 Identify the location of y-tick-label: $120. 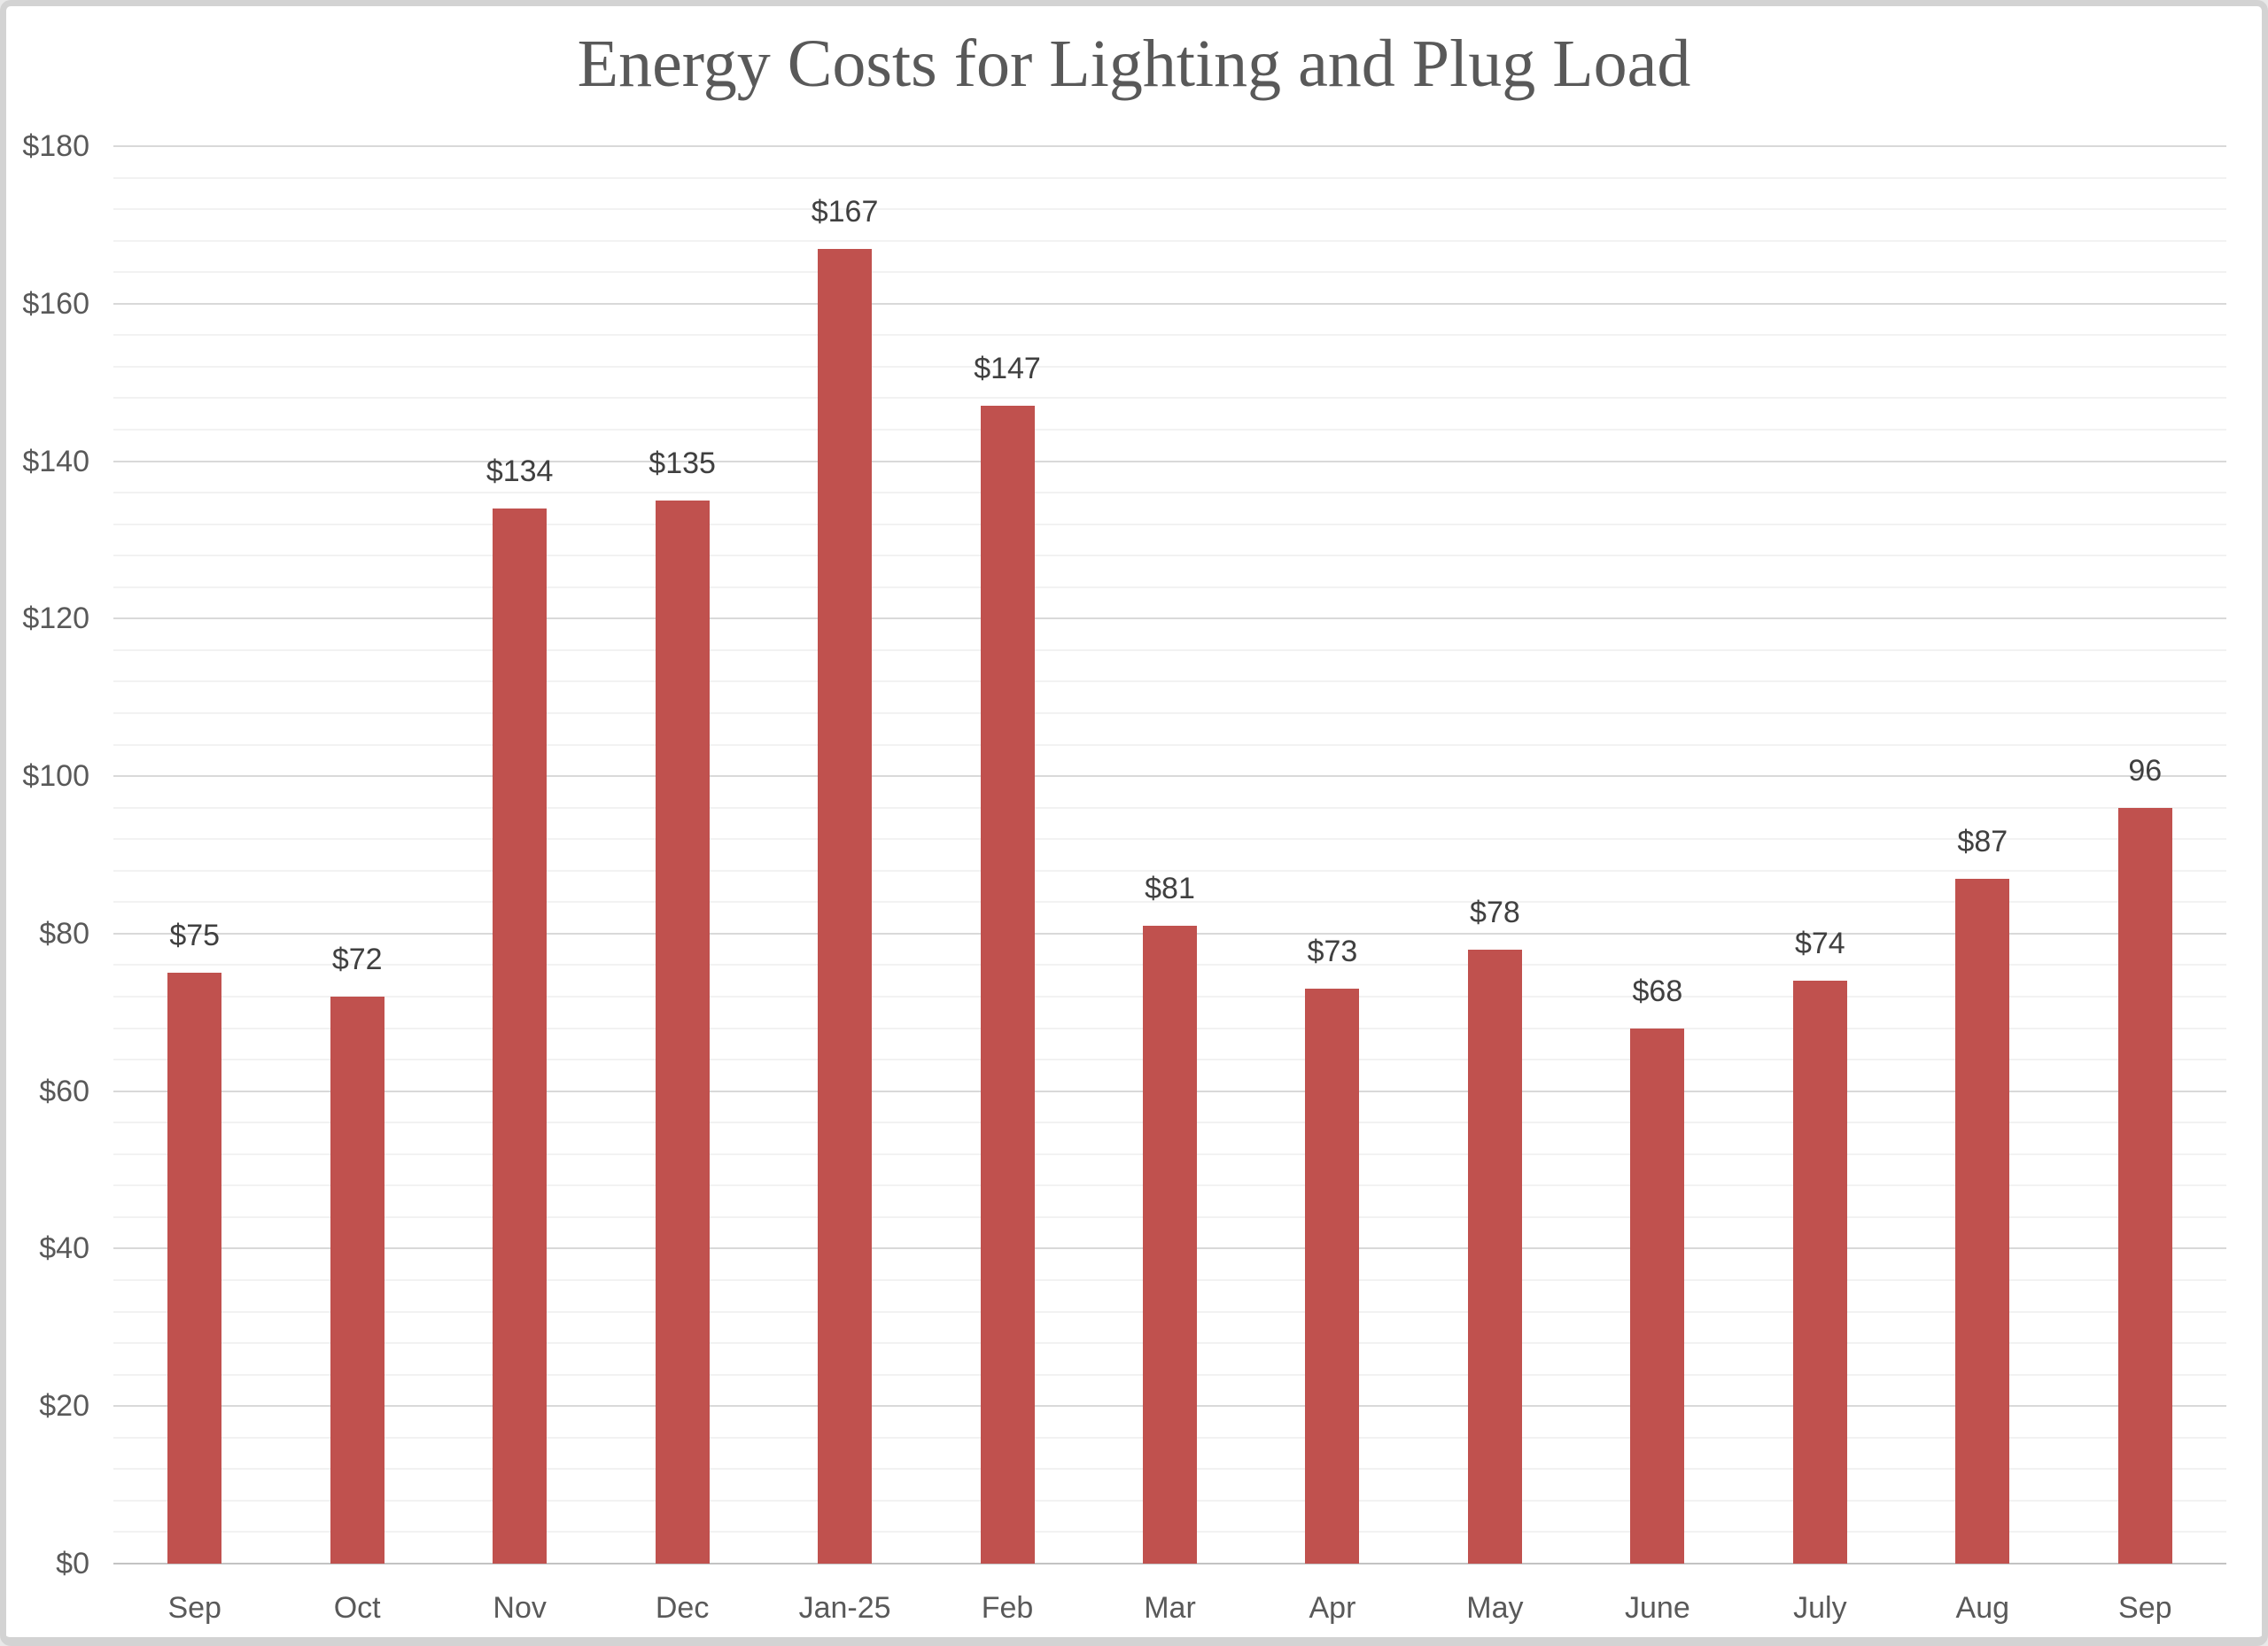
(55, 619).